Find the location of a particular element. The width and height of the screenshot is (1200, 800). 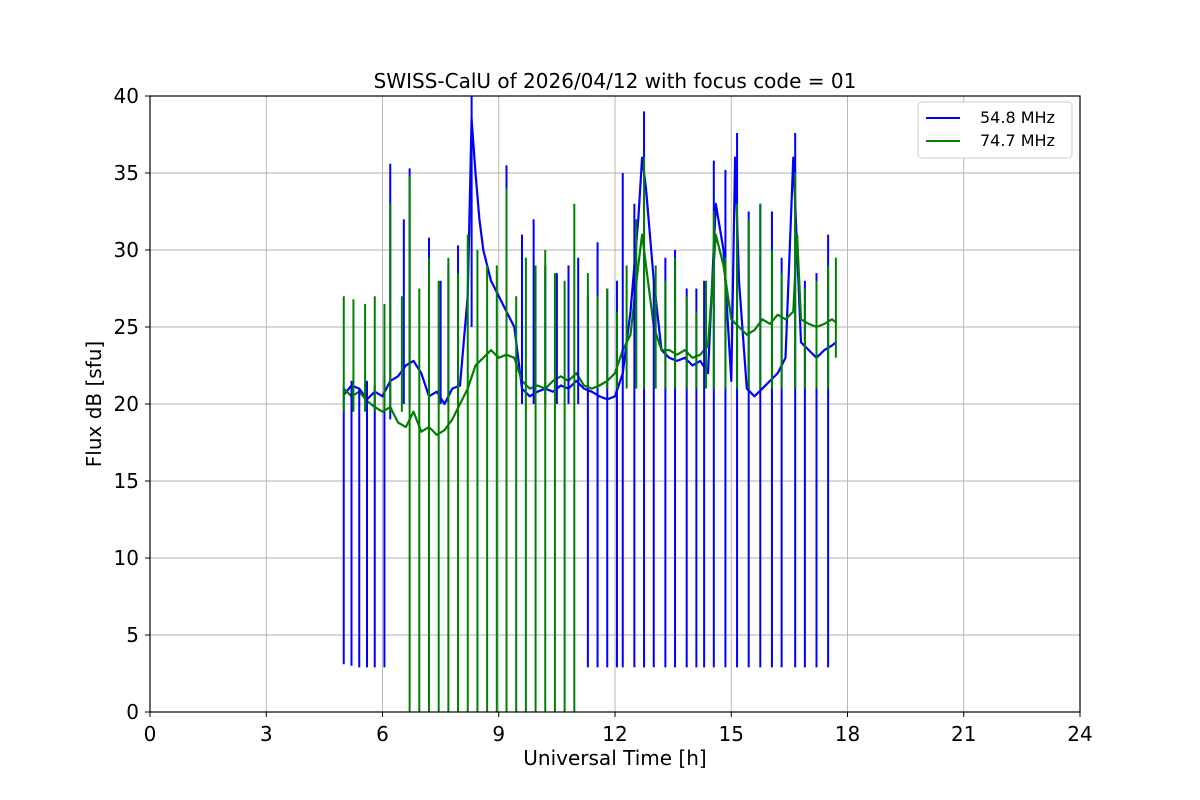

x-tick-label-18: 18 is located at coordinates (847, 734).